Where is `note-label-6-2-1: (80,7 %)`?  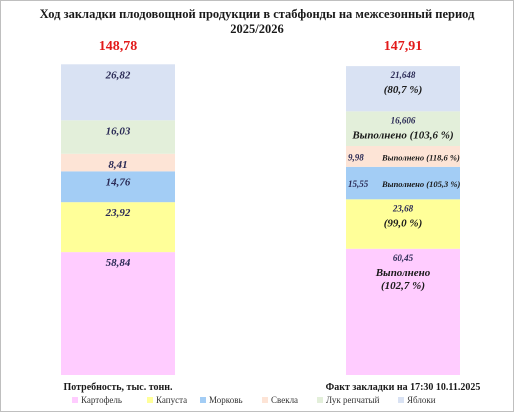
note-label-6-2-1: (80,7 %) is located at coordinates (403, 90).